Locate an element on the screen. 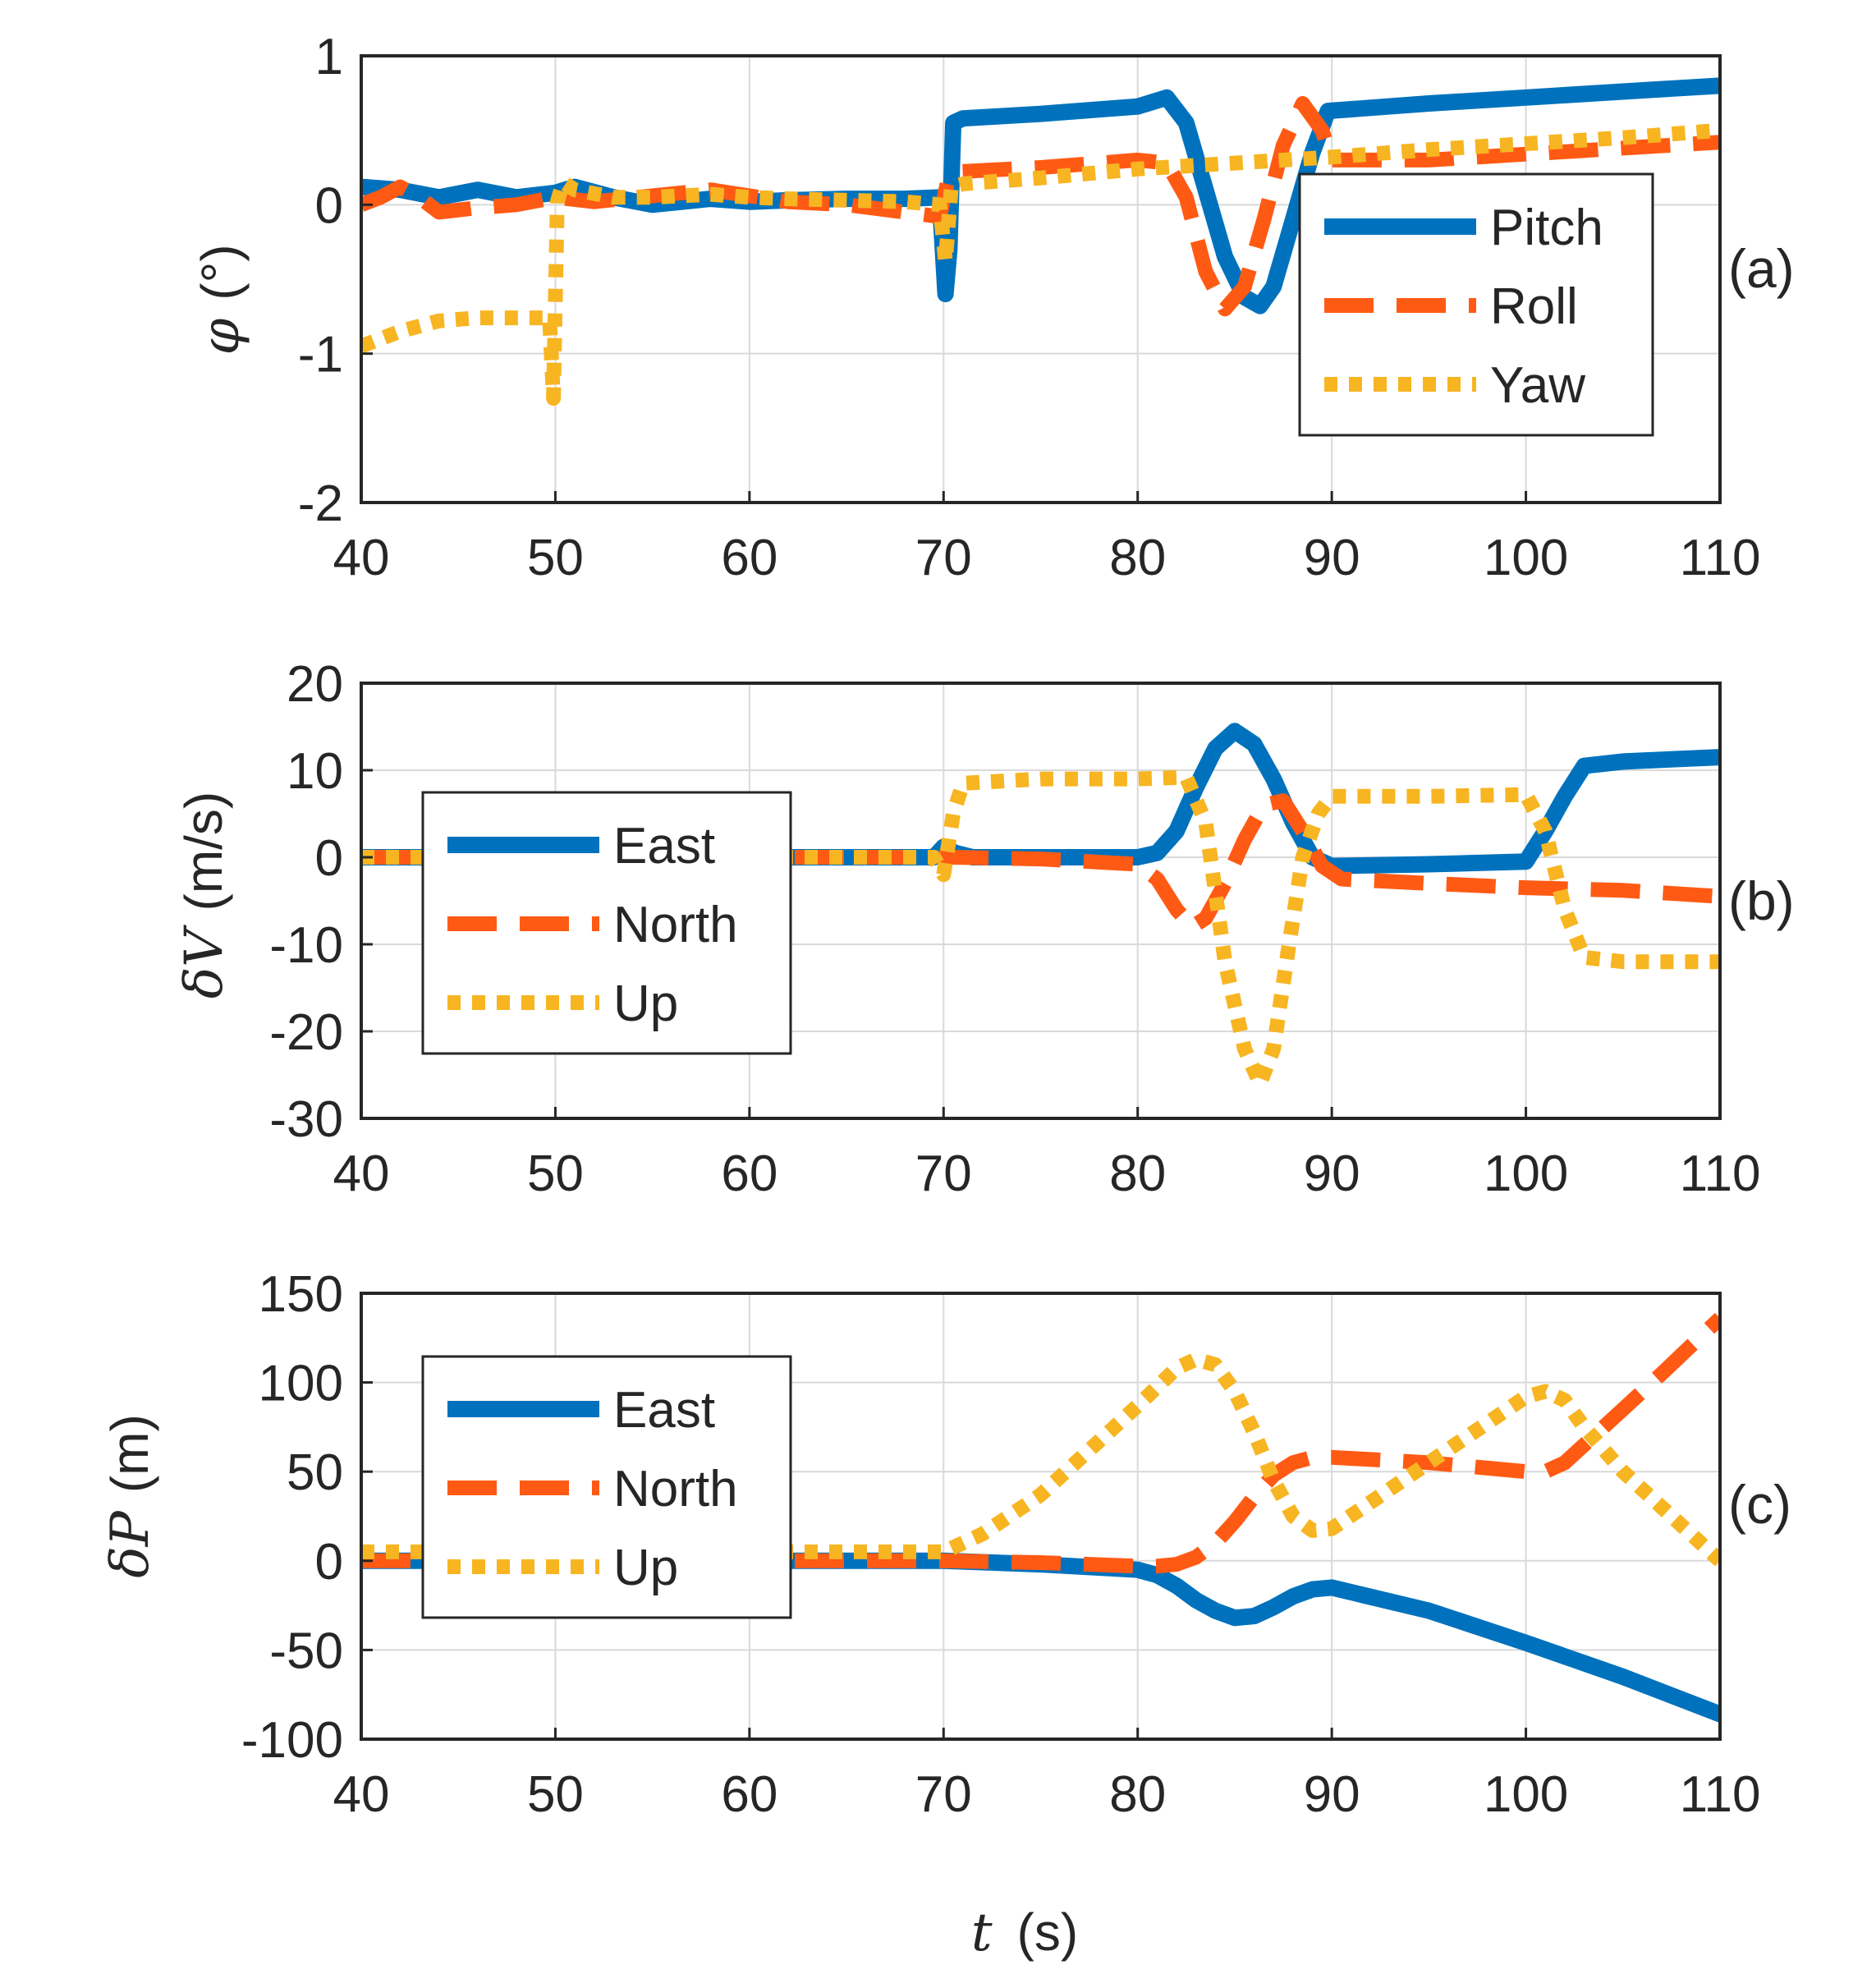 The width and height of the screenshot is (1876, 1974). panel-c-ylabel-unit: (m) is located at coordinates (129, 1453).